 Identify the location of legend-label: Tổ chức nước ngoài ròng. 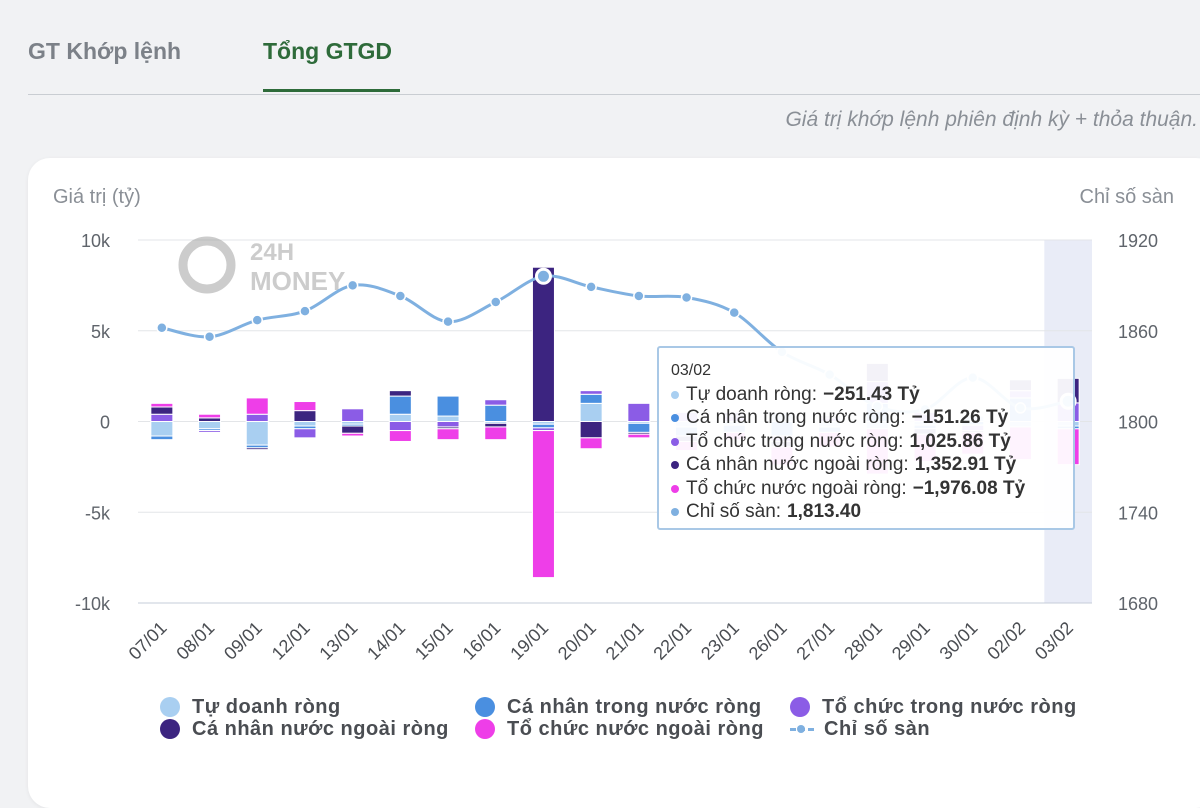
(635, 728).